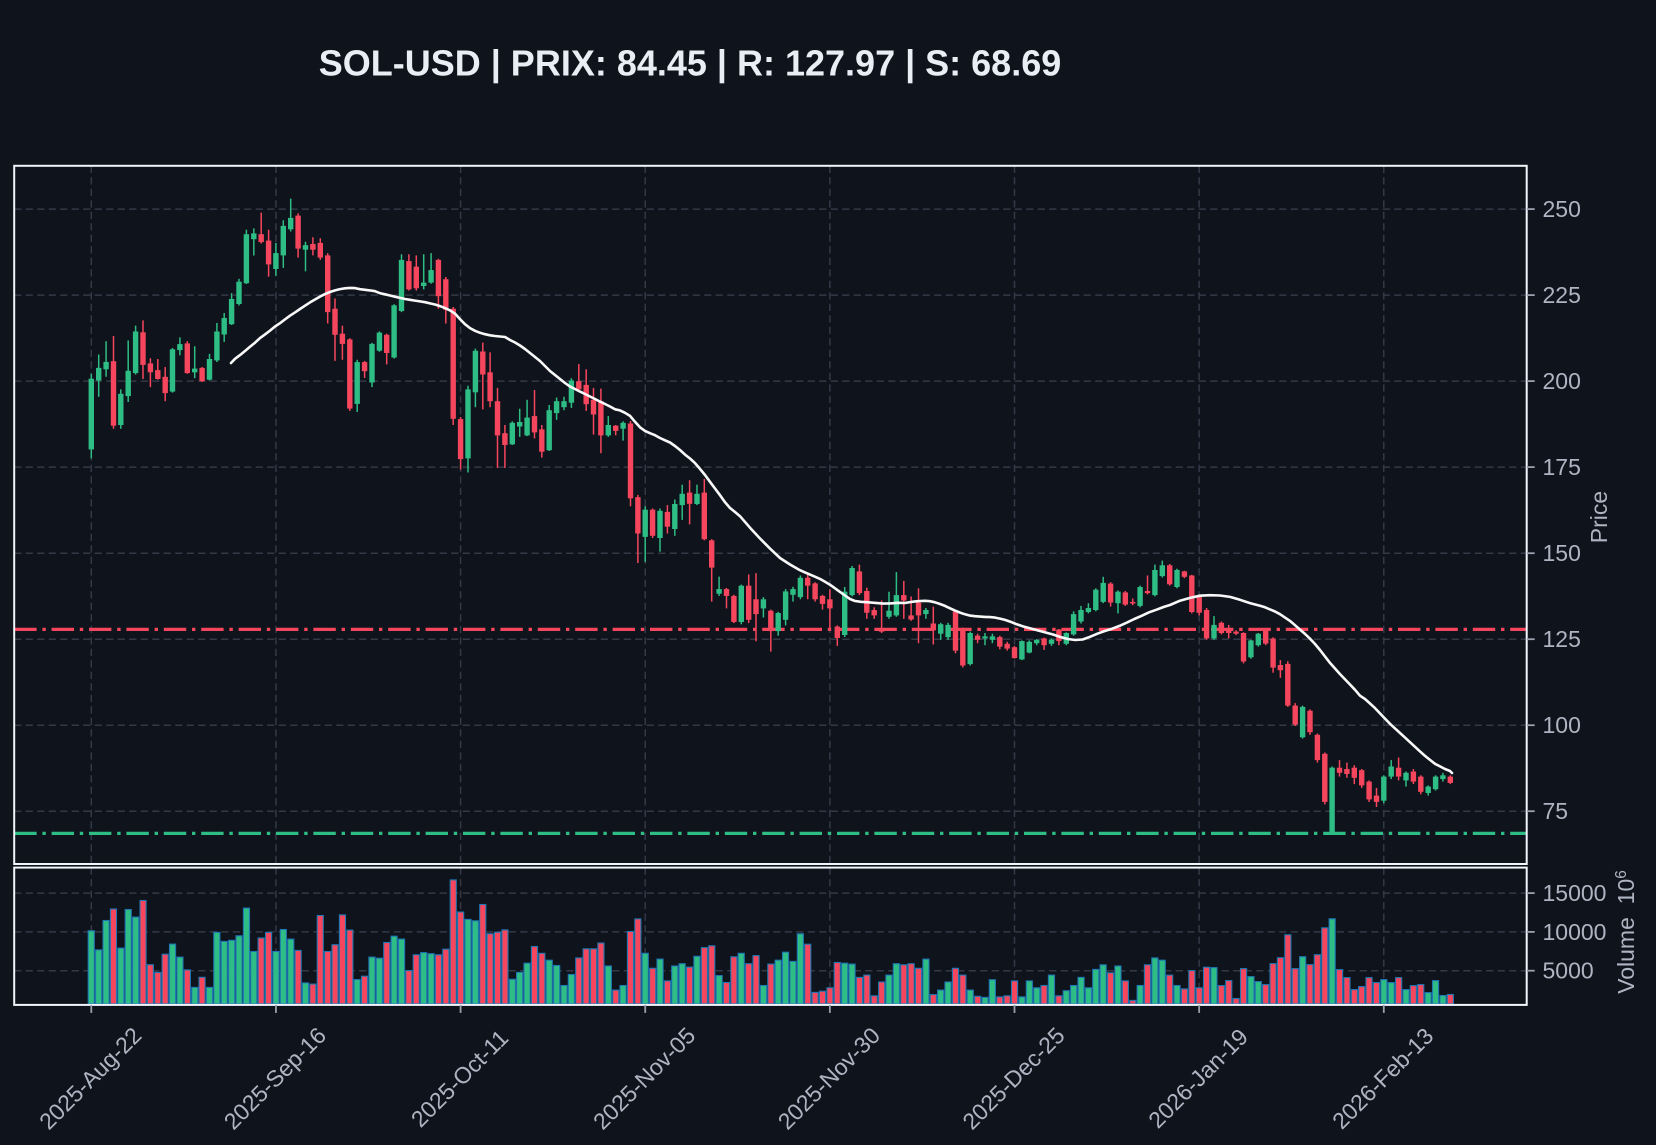 The width and height of the screenshot is (1656, 1145). Describe the element at coordinates (1562, 639) in the screenshot. I see `svg-text: 125` at that location.